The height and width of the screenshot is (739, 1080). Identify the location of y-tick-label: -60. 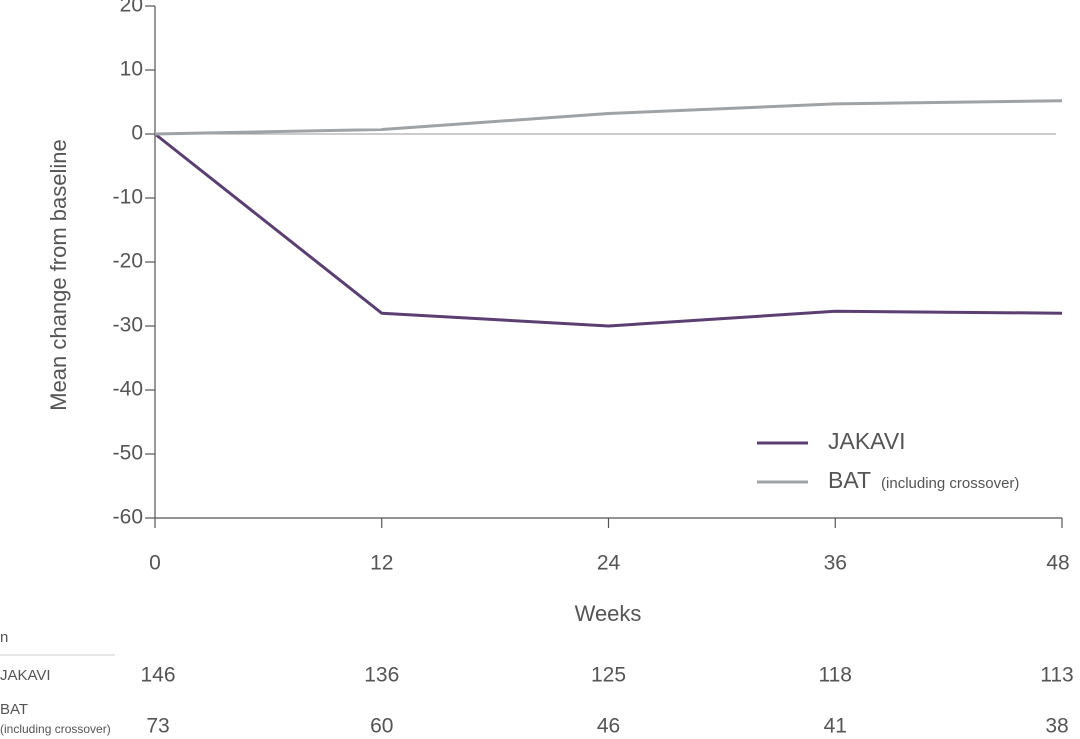
(128, 517).